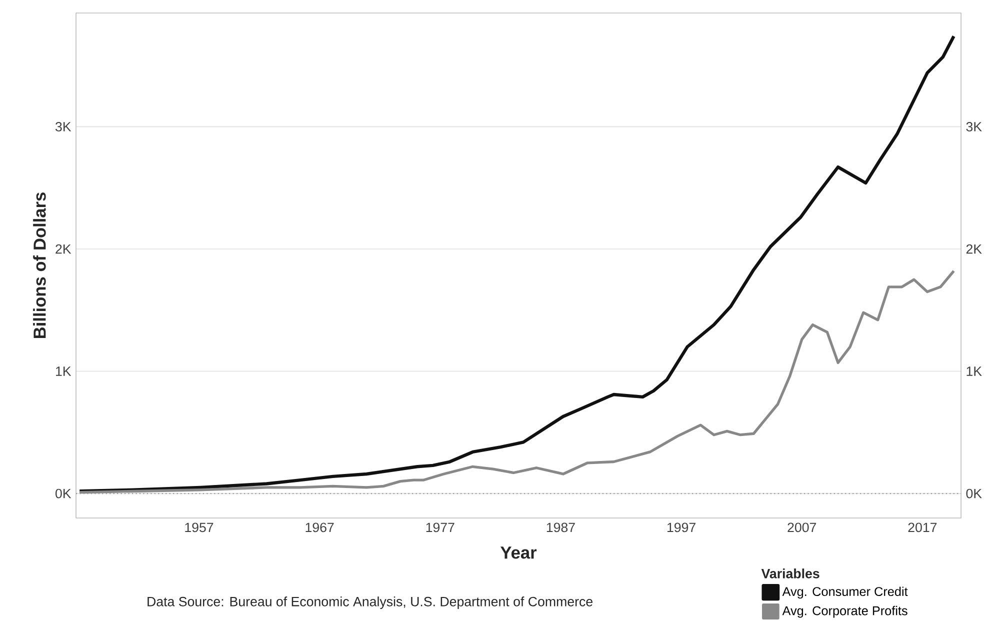 Image resolution: width=998 pixels, height=638 pixels. What do you see at coordinates (802, 527) in the screenshot?
I see `x-tick-label: 2007` at bounding box center [802, 527].